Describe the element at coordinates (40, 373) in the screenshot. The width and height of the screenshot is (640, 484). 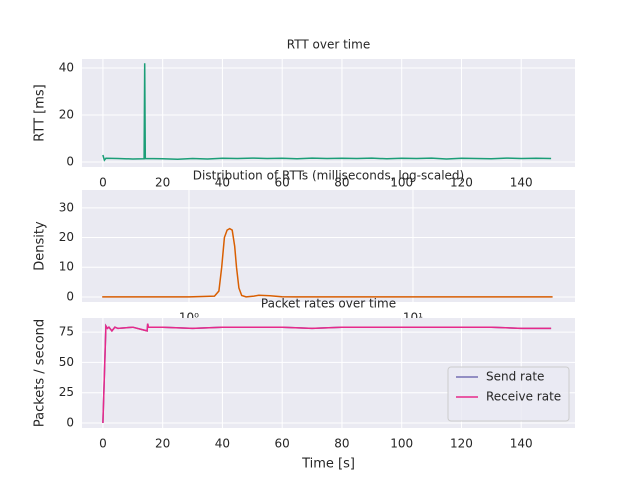
I see `y-axis-label: Packets / second` at that location.